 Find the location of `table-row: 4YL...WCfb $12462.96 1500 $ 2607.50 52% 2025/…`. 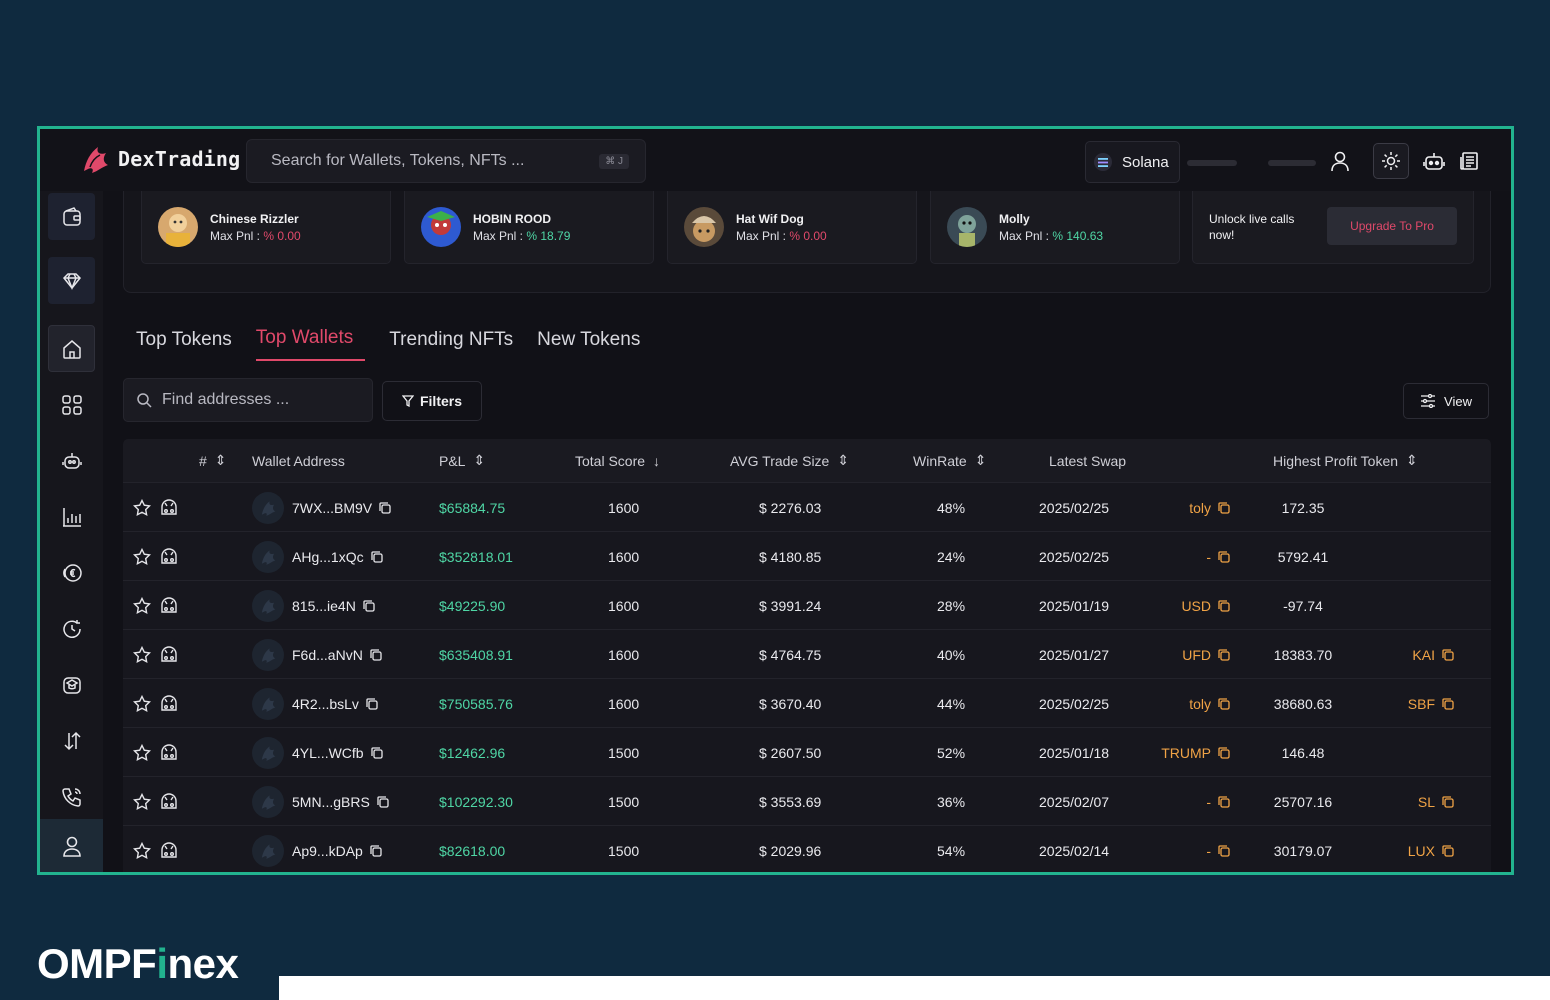

table-row: 4YL...WCfb $12462.96 1500 $ 2607.50 52% 2025/… is located at coordinates (807, 751).